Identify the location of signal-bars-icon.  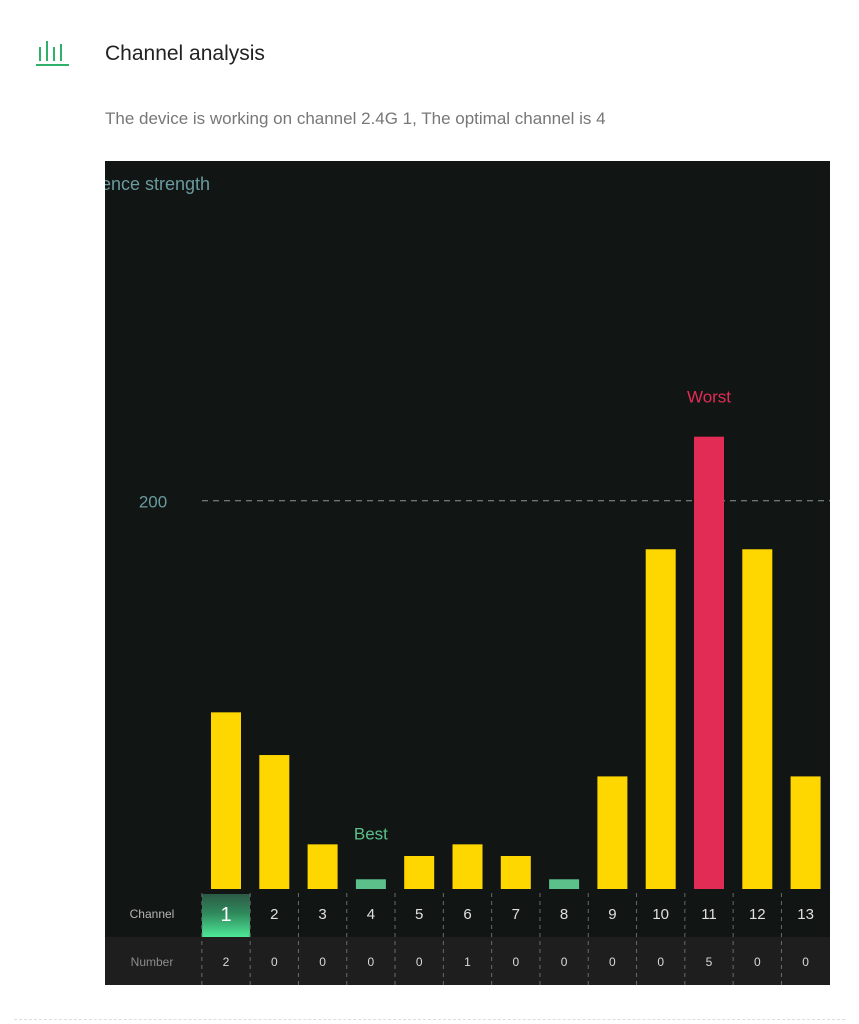
(53, 55).